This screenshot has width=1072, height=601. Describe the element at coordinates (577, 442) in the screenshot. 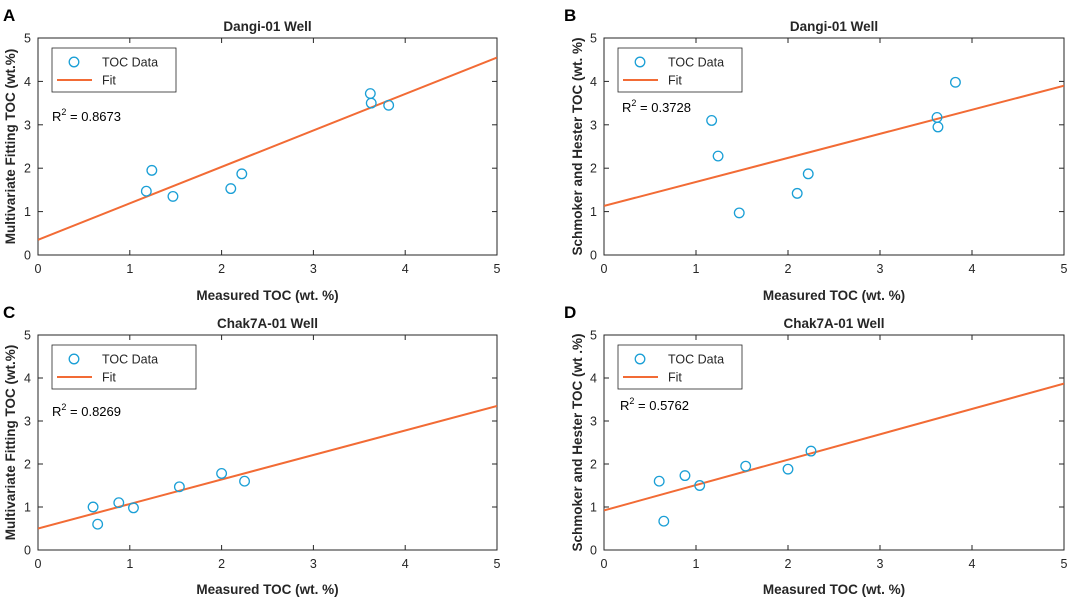

I see `y-axis-label: Schmoker and Hester TOC (wt .%)` at that location.